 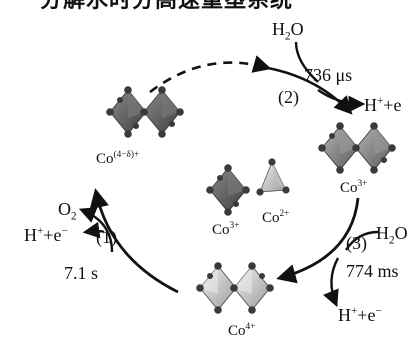 I want to click on step3-time: 774 ms, so click(x=372, y=271).